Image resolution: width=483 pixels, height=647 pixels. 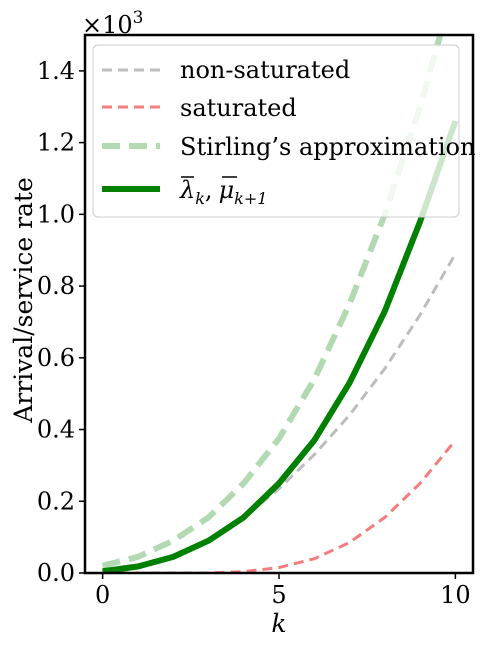 I want to click on legend-label-lambda-mu: λk, μk+1, so click(x=223, y=192).